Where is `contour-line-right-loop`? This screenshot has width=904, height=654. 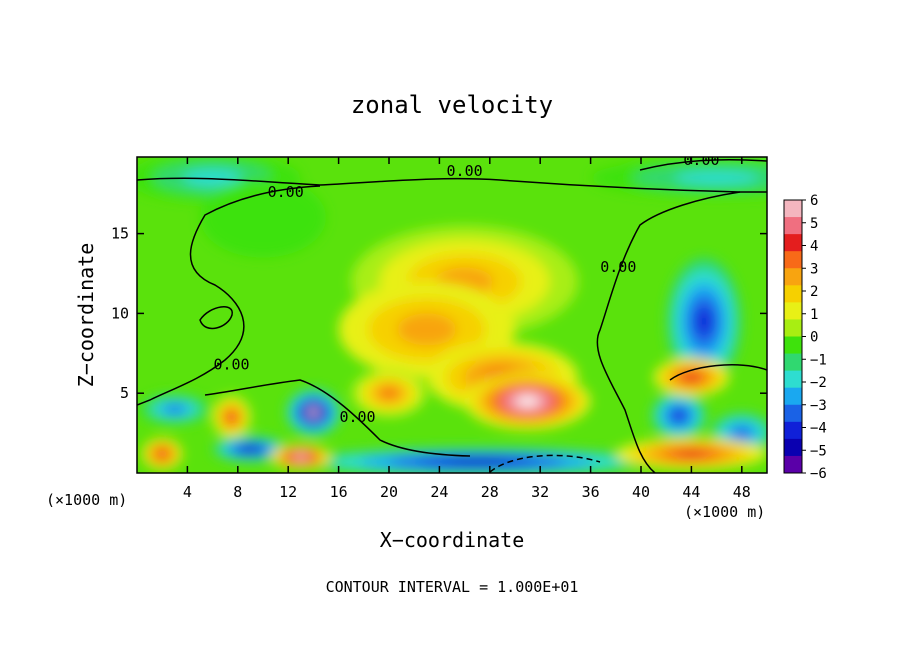 contour-line-right-loop is located at coordinates (718, 372).